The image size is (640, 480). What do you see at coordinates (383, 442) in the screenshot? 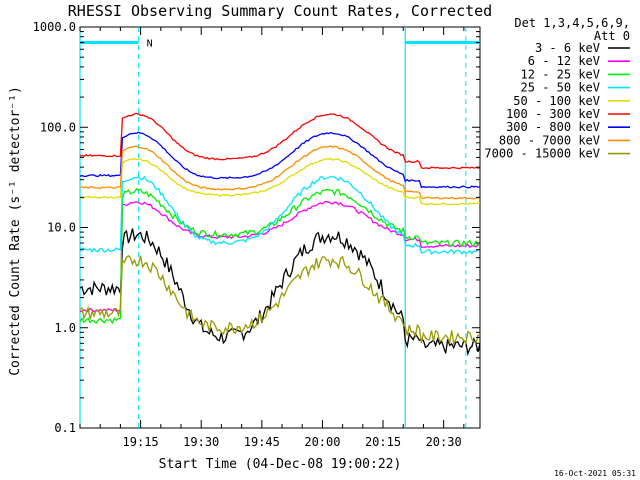
I see `x-tick-label: 20:15` at bounding box center [383, 442].